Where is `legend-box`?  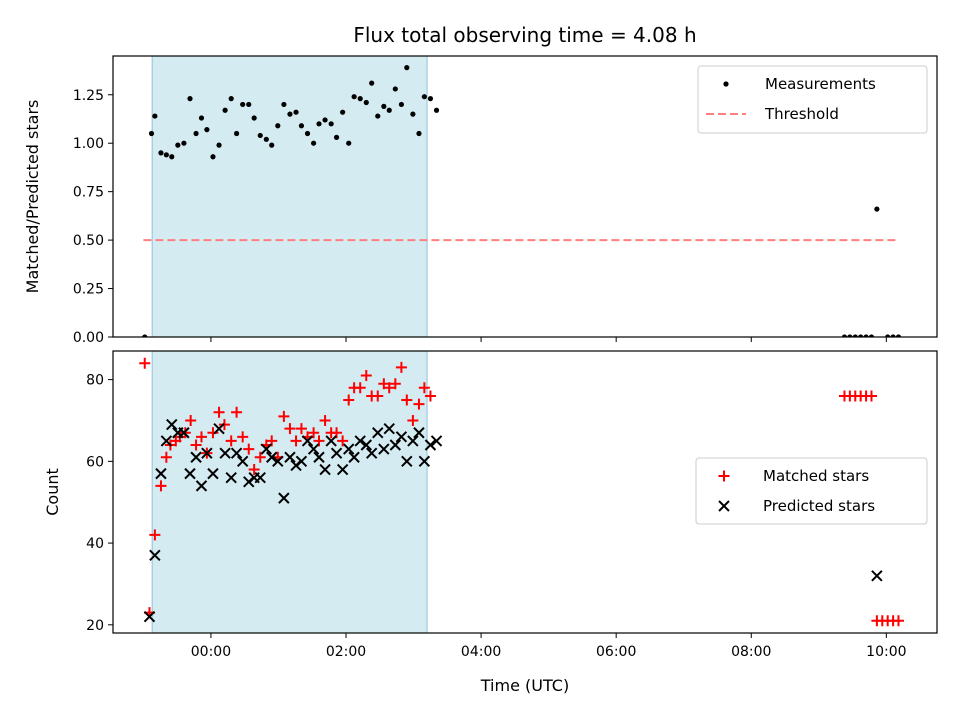 legend-box is located at coordinates (811, 491).